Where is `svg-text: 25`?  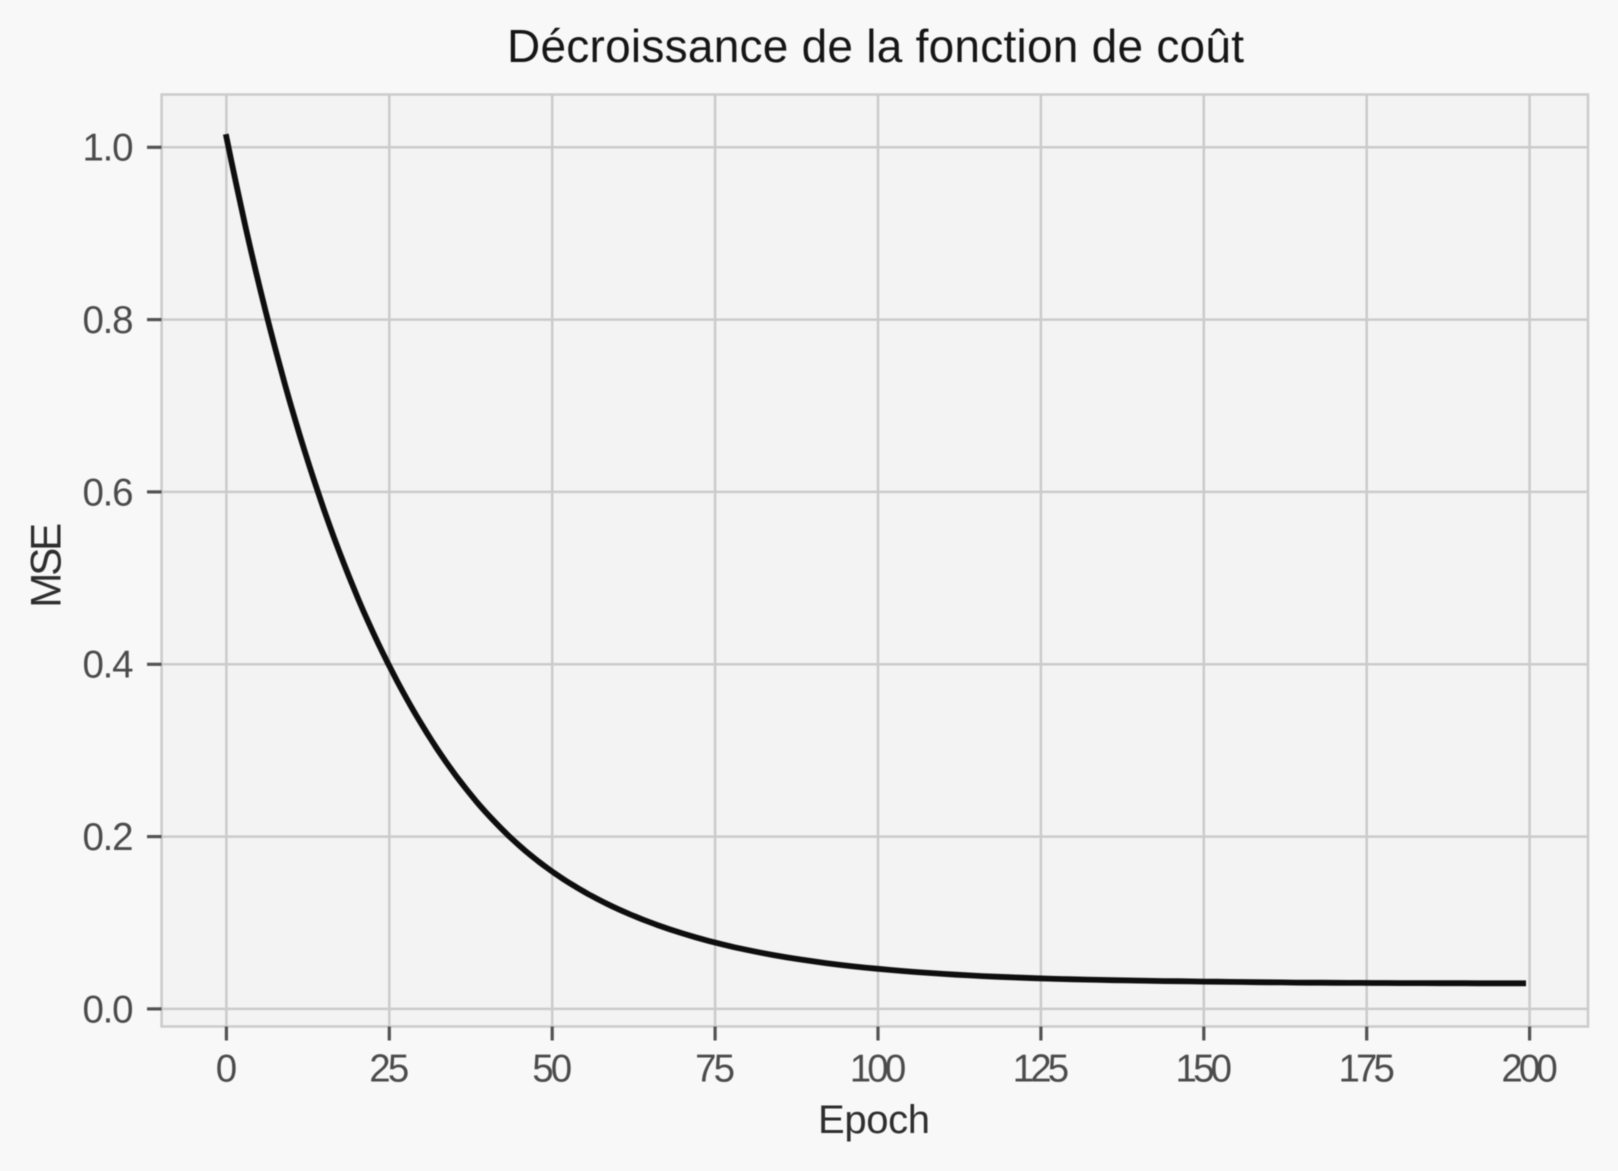
svg-text: 25 is located at coordinates (389, 1069).